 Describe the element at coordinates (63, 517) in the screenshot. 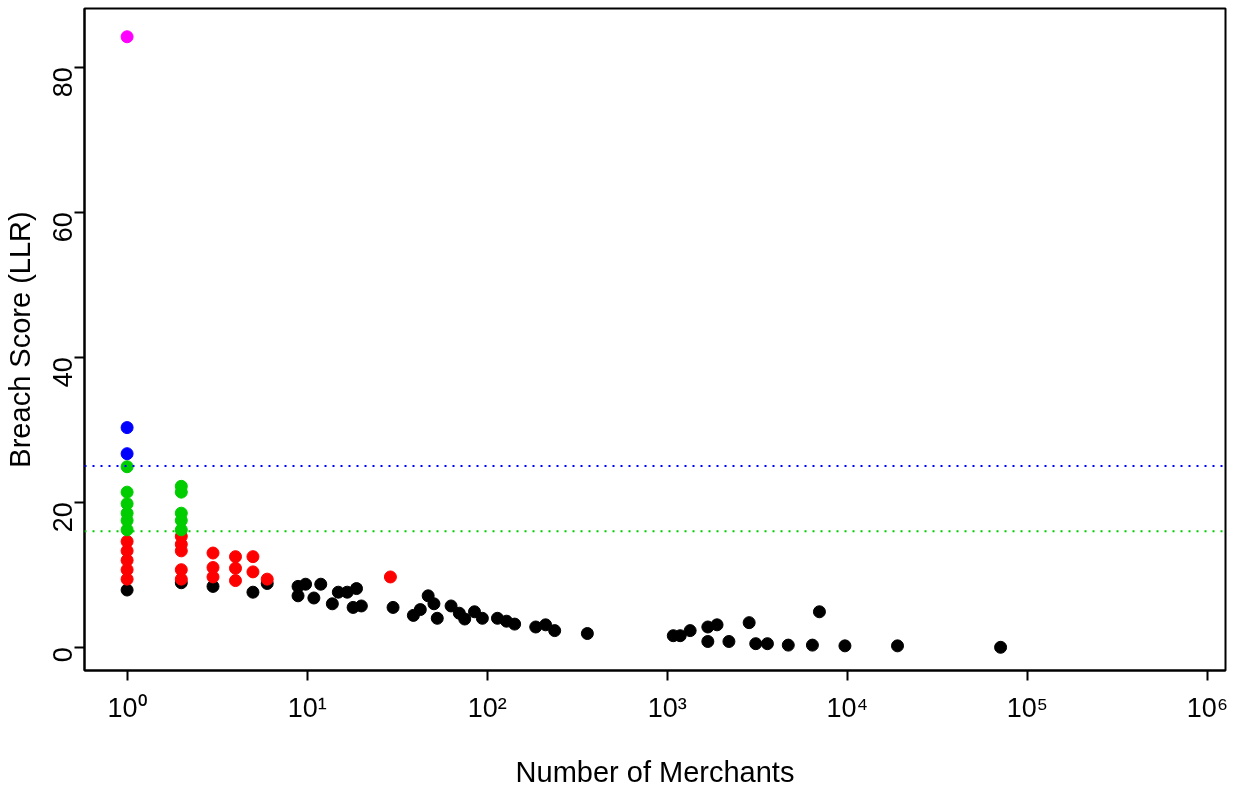

I see `y-tick-label: 20` at that location.